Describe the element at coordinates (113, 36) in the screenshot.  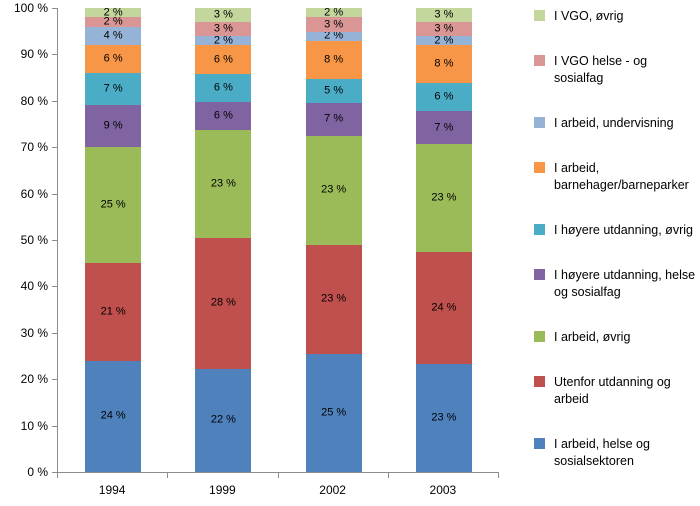
I see `bar-segment: 4 %` at that location.